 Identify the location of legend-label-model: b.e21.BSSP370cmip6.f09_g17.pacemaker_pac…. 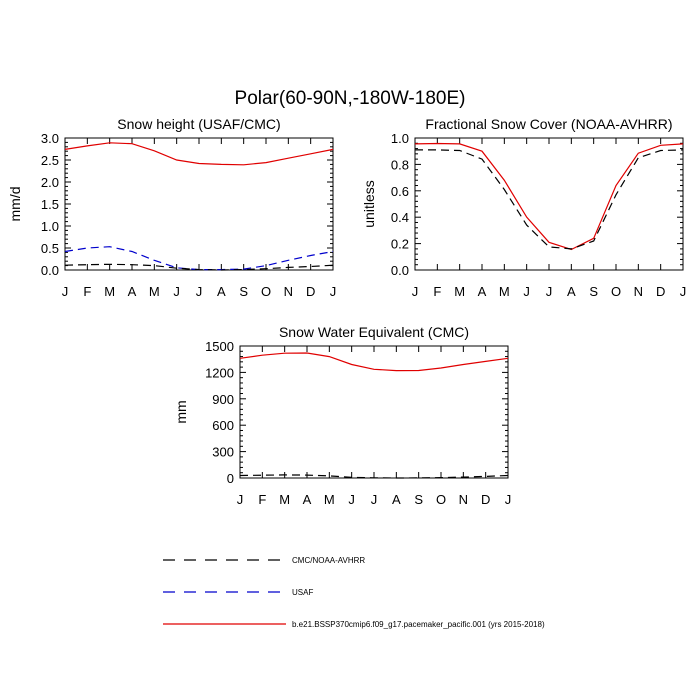
(418, 624).